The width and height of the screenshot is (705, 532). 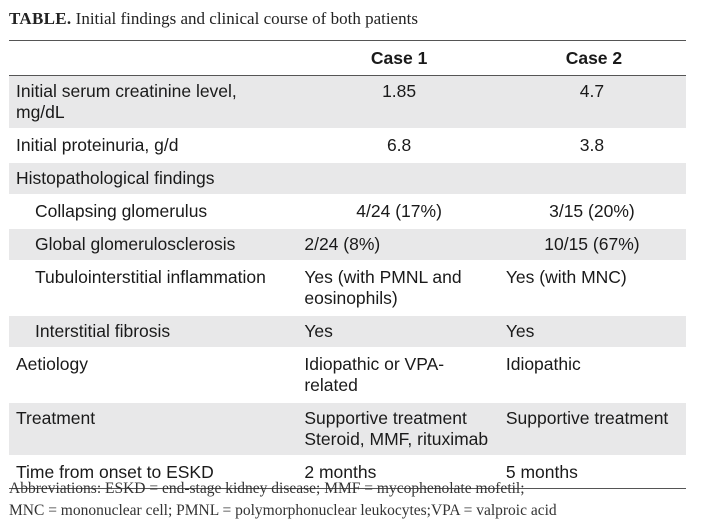 What do you see at coordinates (593, 331) in the screenshot?
I see `case2-value: Yes` at bounding box center [593, 331].